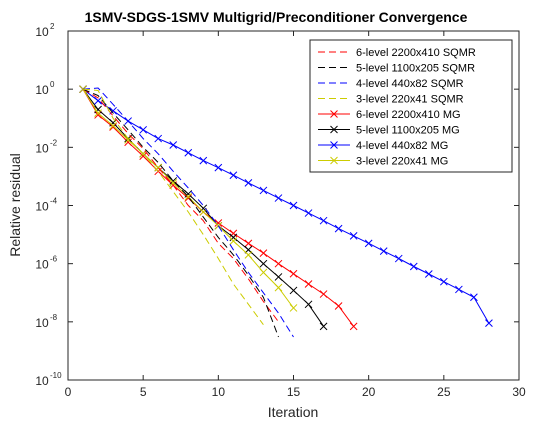 This screenshot has width=545, height=424. Describe the element at coordinates (52, 84) in the screenshot. I see `y-tick-exponent: 0` at that location.